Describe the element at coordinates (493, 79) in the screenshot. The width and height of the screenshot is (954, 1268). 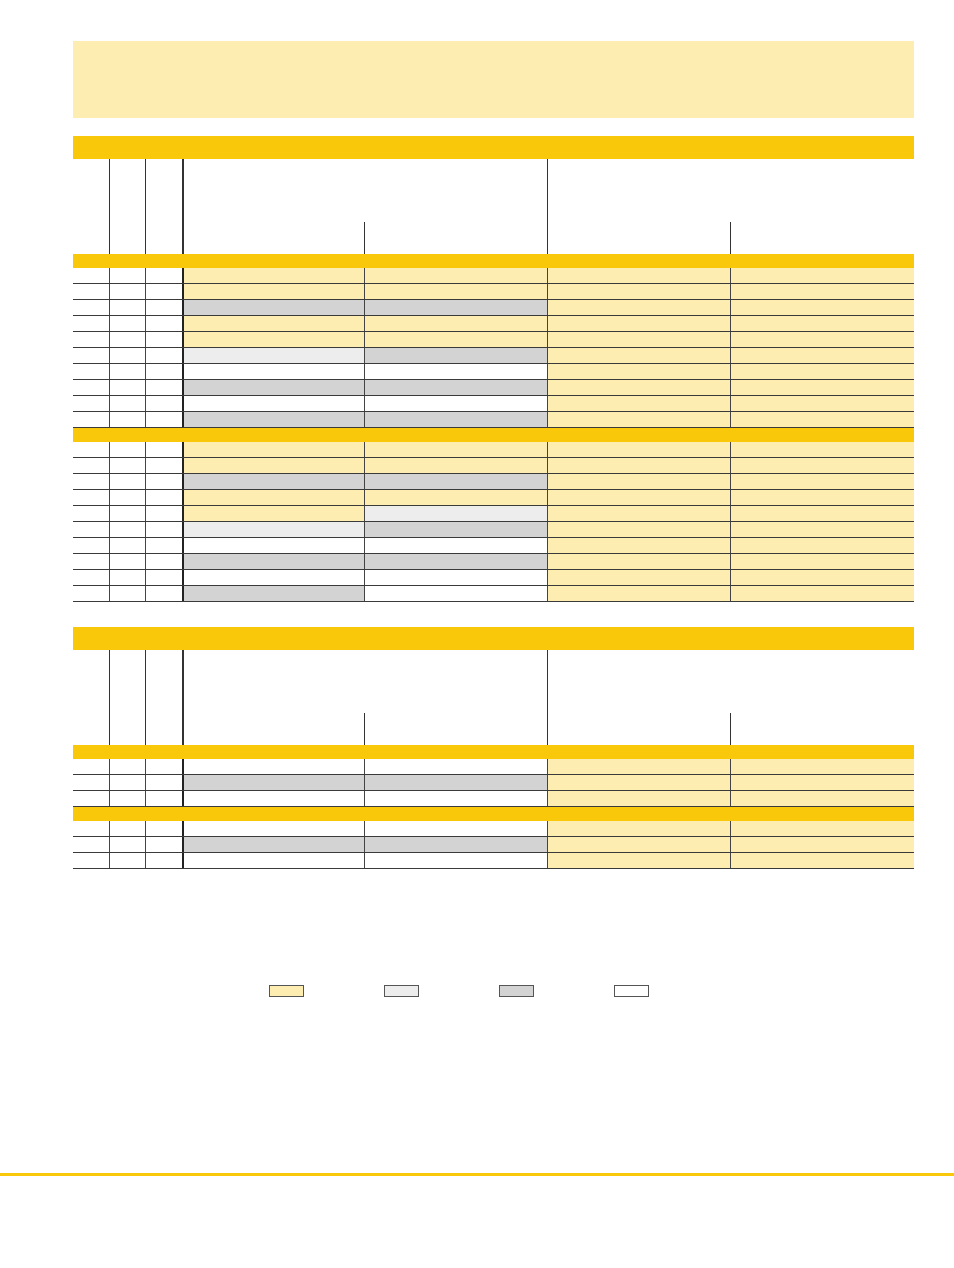
I see `header-banner` at that location.